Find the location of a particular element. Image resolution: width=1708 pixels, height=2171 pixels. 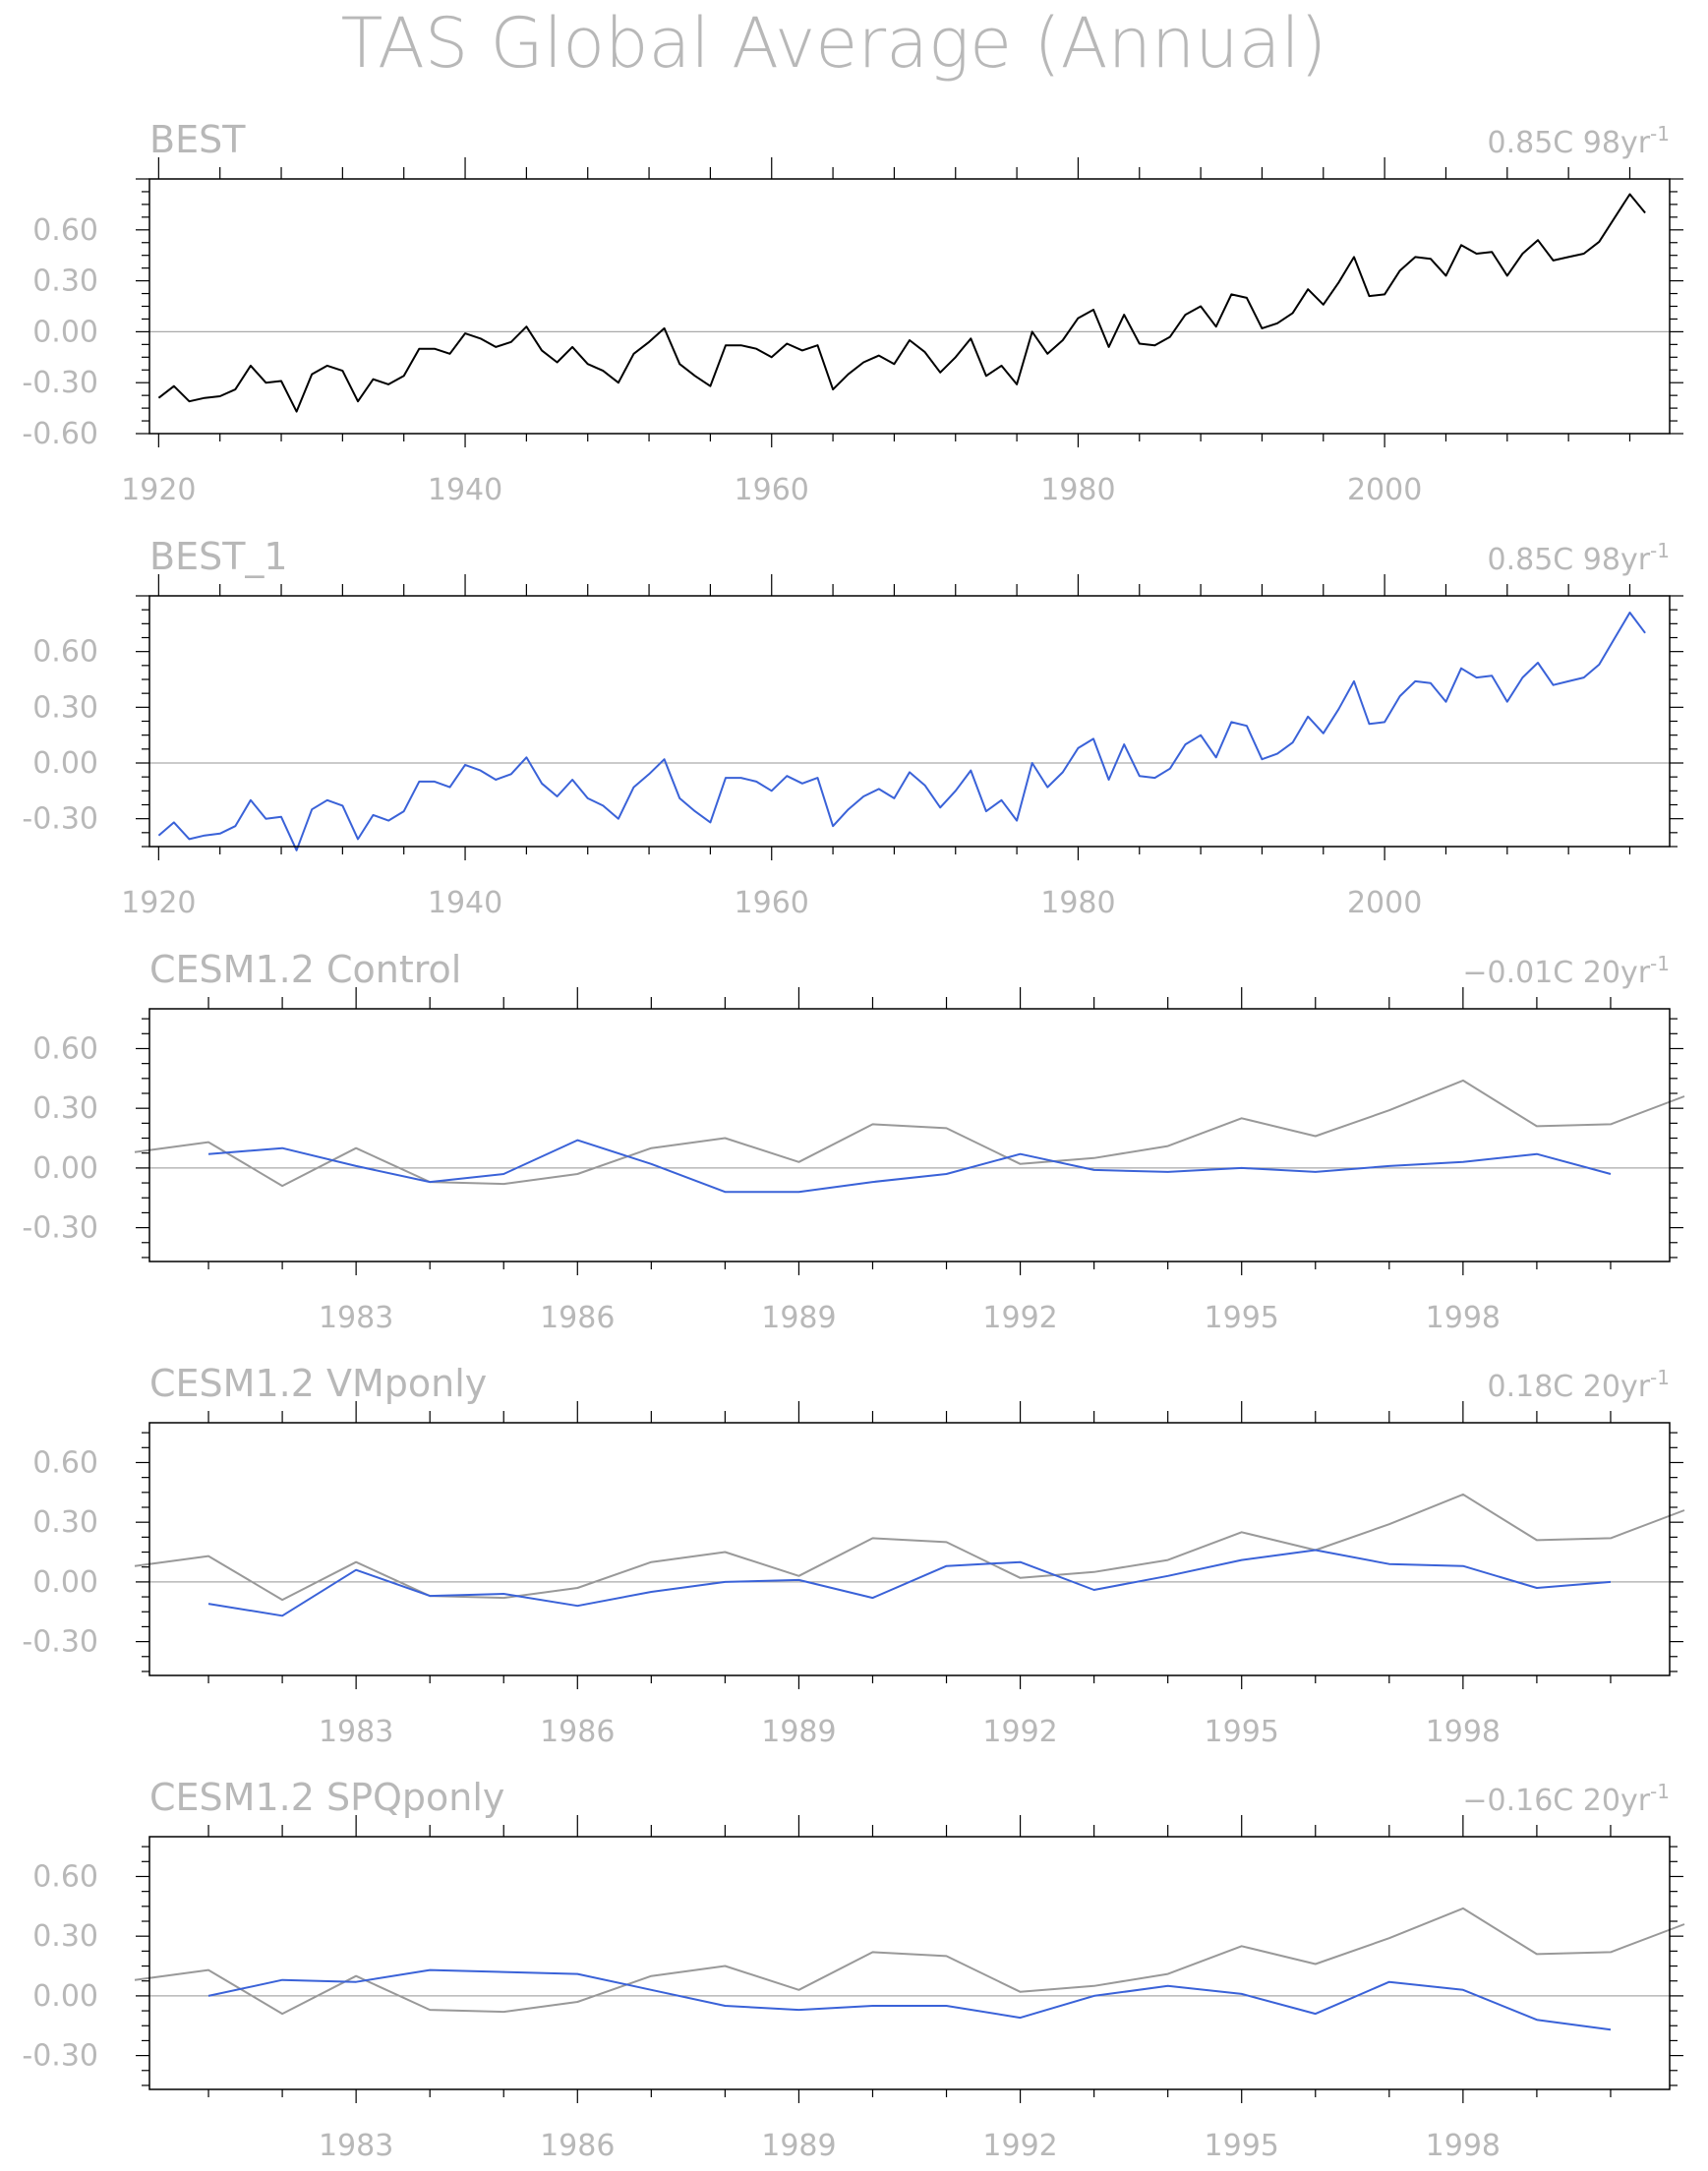

trend-label: −0.16C 20yr-1 is located at coordinates (1566, 1799).